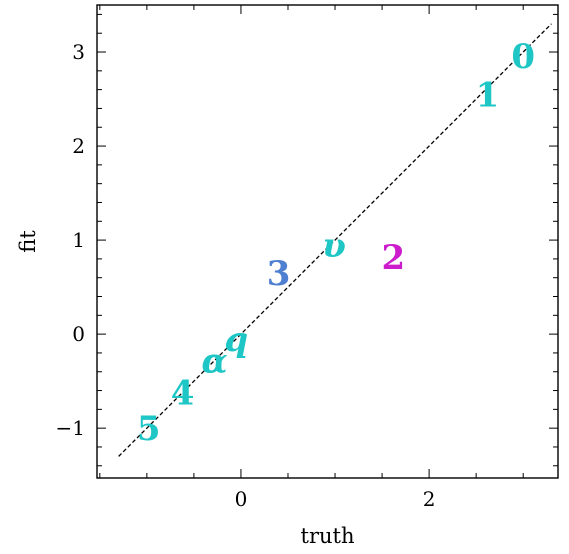  I want to click on x-axis-label: truth, so click(328, 536).